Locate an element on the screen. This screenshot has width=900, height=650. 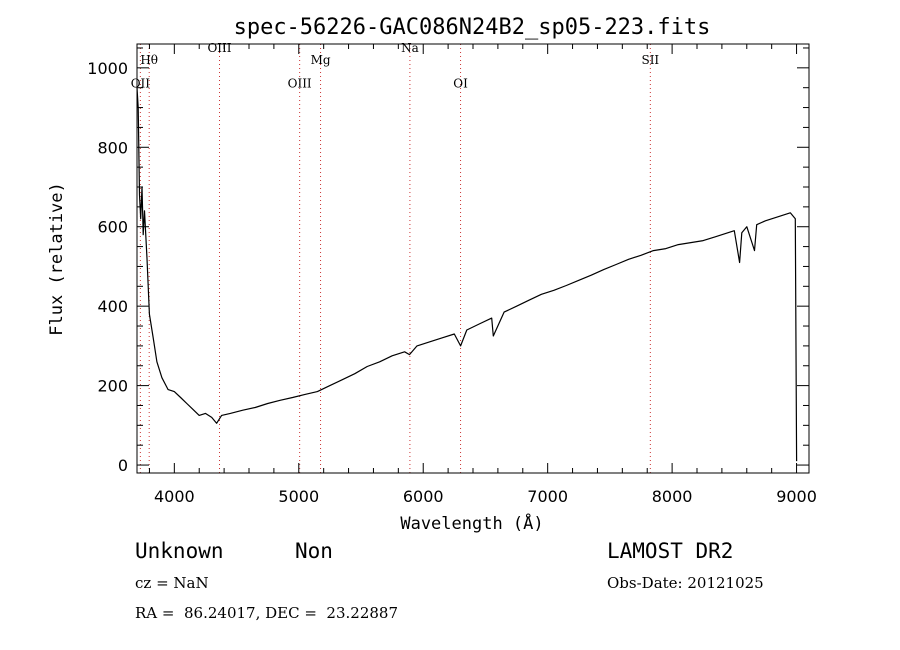
x-tick-label: 4000 is located at coordinates (174, 496).